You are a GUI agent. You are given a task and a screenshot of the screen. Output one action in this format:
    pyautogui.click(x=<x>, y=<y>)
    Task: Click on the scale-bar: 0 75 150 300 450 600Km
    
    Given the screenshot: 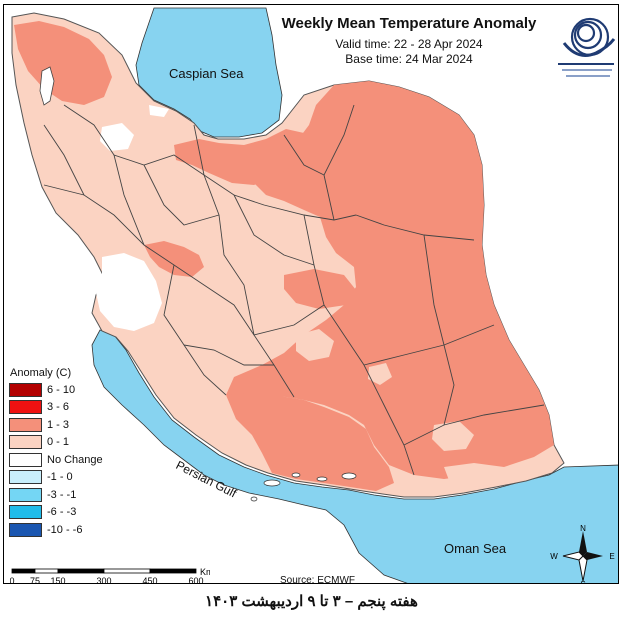 What is the action you would take?
    pyautogui.click(x=110, y=575)
    